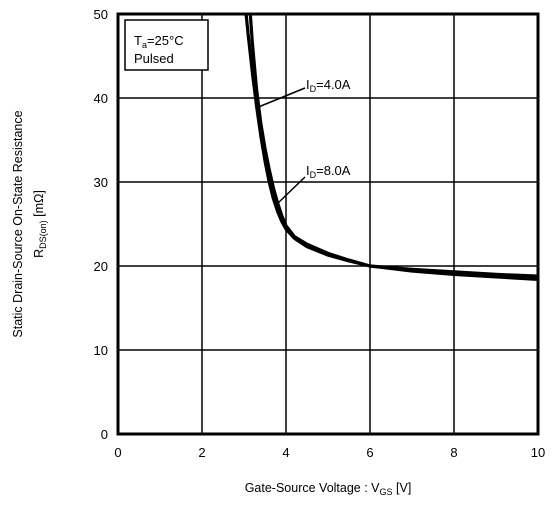  Describe the element at coordinates (329, 452) in the screenshot. I see `x-tick-labels: 0 2 4 6 8 10` at that location.